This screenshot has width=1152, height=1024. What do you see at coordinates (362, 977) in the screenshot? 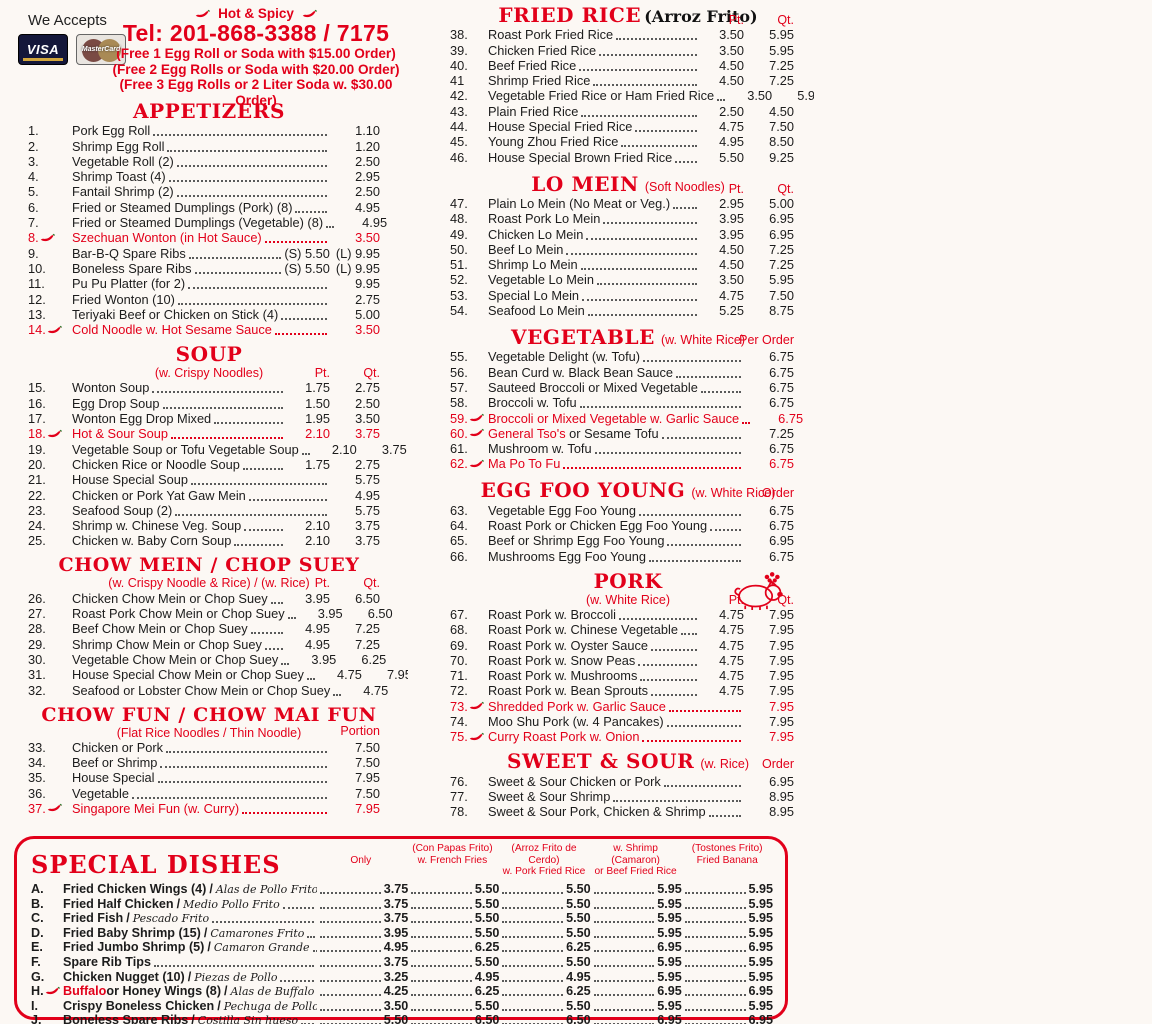
I see `price-cell-only: 3.25` at bounding box center [362, 977].